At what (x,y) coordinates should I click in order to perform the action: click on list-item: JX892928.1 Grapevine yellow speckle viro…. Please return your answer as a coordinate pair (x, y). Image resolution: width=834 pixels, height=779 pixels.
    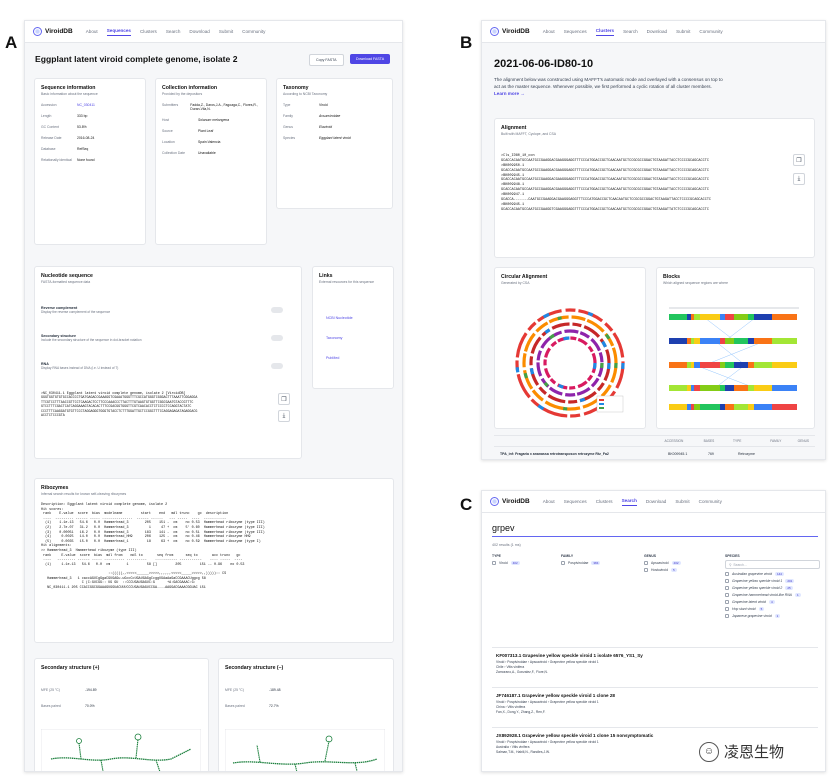
    Looking at the image, I should click on (655, 747).